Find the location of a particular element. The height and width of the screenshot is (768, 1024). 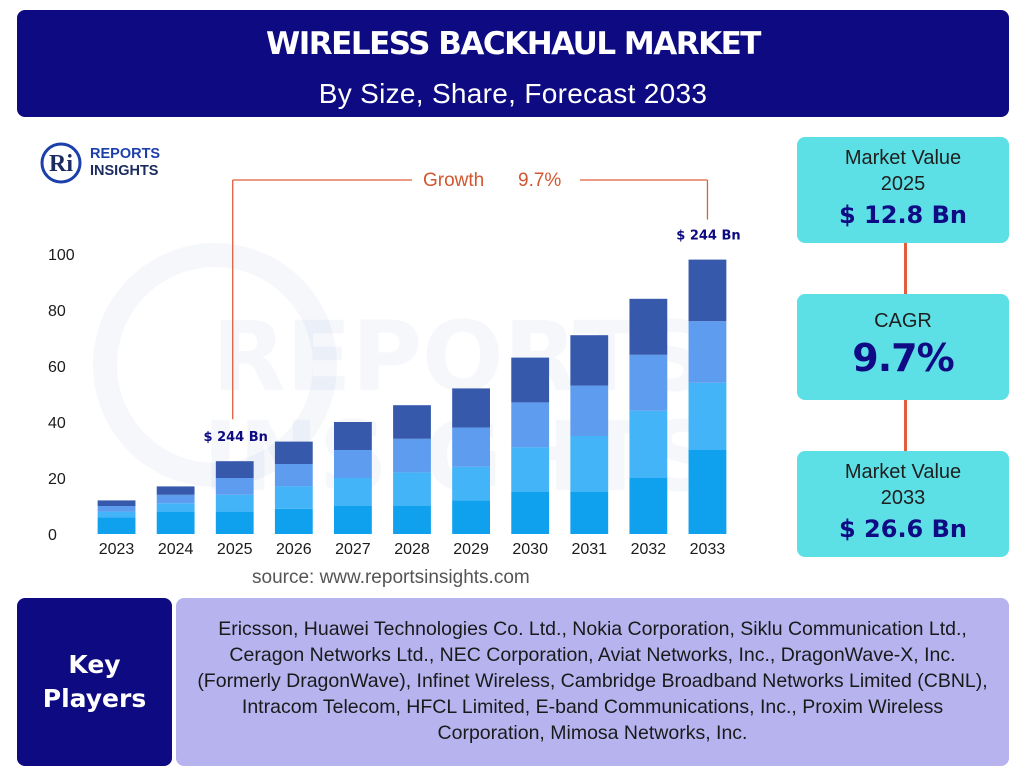

kpi-cagr: CAGR 9.7% is located at coordinates (903, 347).